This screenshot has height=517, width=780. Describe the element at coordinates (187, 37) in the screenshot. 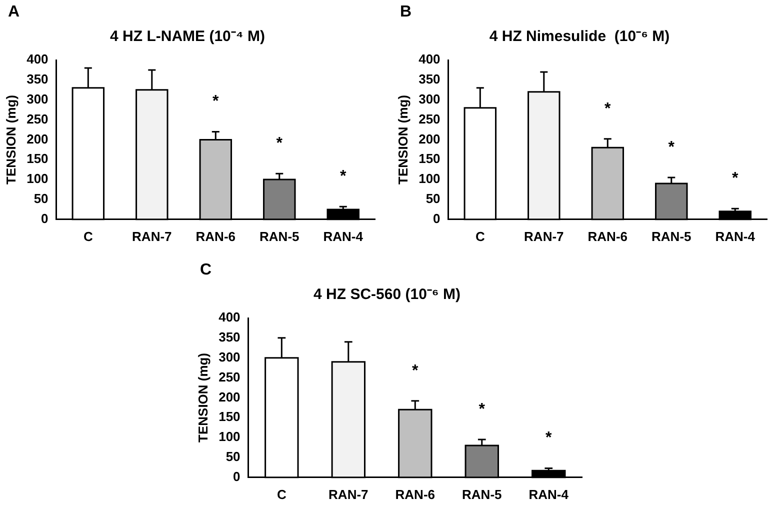

I see `chart-title: 4 HZ L-NAME (10⁻⁴ M)` at that location.